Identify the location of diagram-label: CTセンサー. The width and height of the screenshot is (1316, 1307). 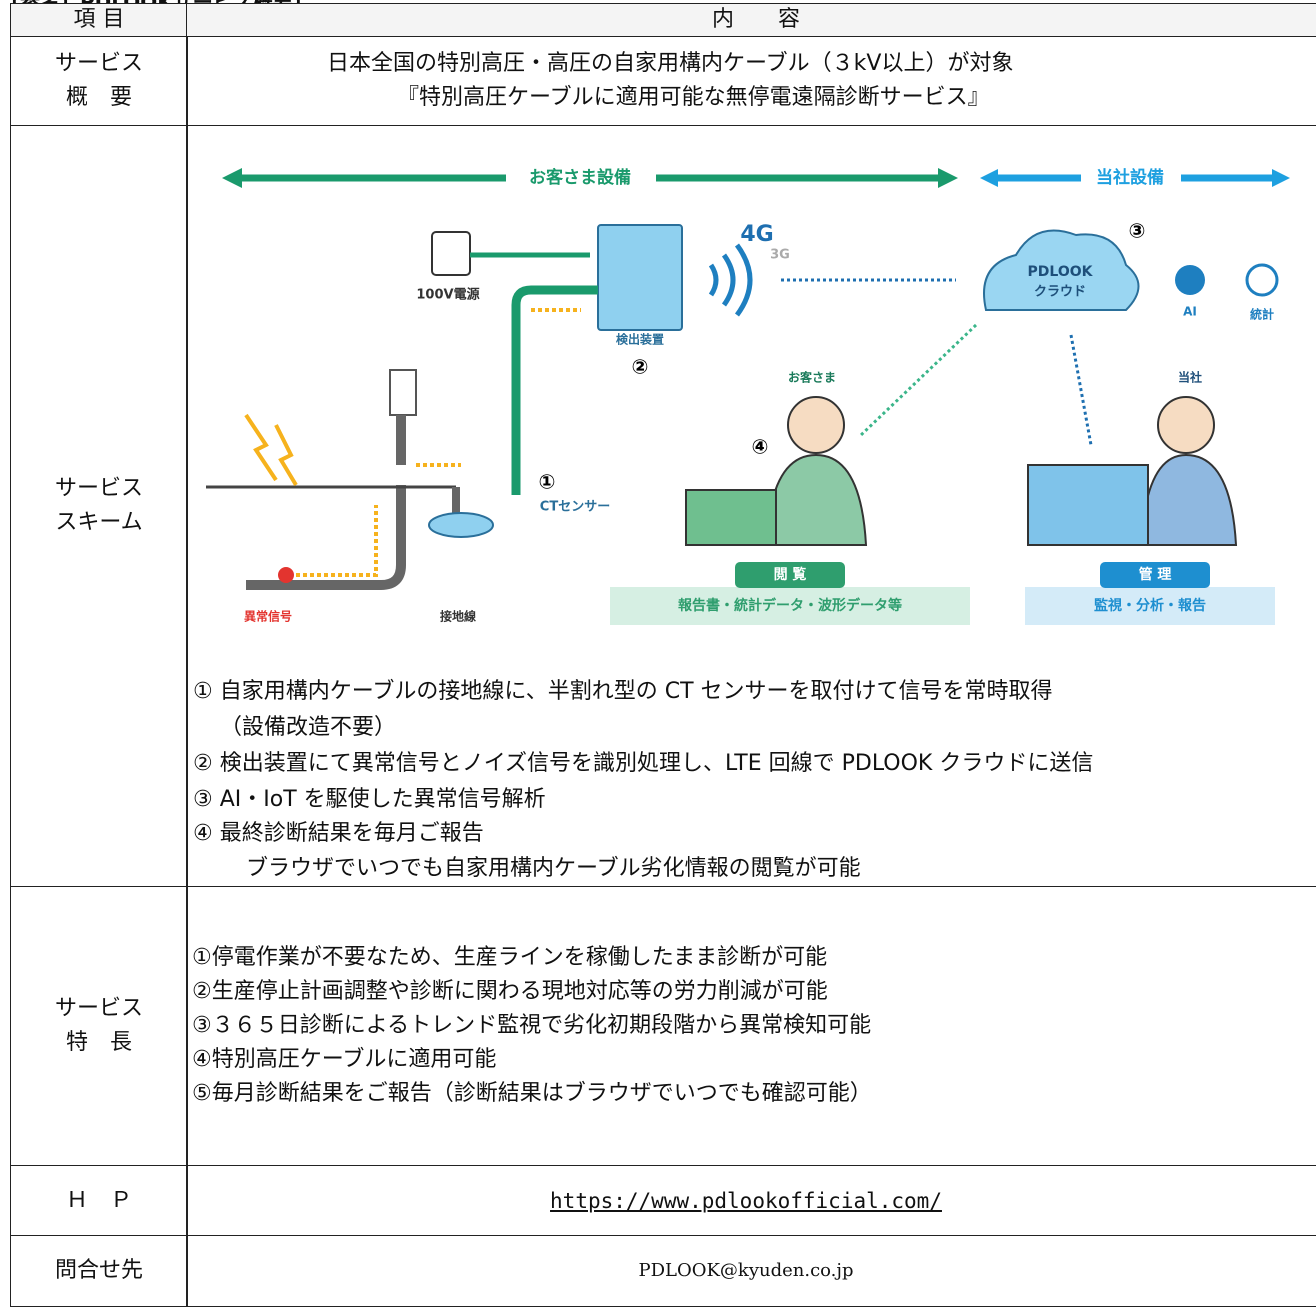
(575, 507).